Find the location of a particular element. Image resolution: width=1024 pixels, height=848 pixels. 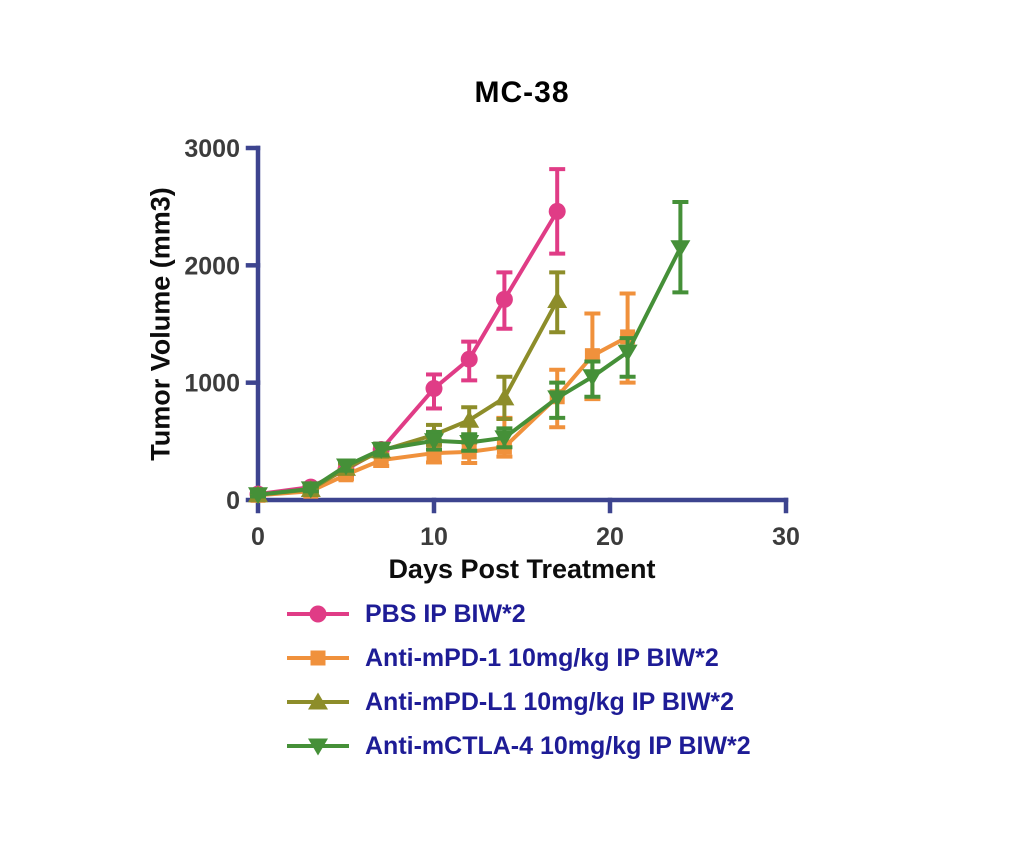

legend-label: Anti-mPD-L1 10mg/kg IP BIW*2 is located at coordinates (550, 701).